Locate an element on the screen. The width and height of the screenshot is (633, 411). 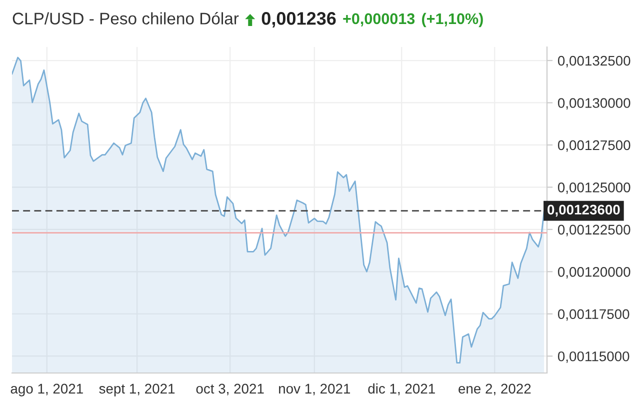
x-tick-label: oct 3, 2021 is located at coordinates (230, 390).